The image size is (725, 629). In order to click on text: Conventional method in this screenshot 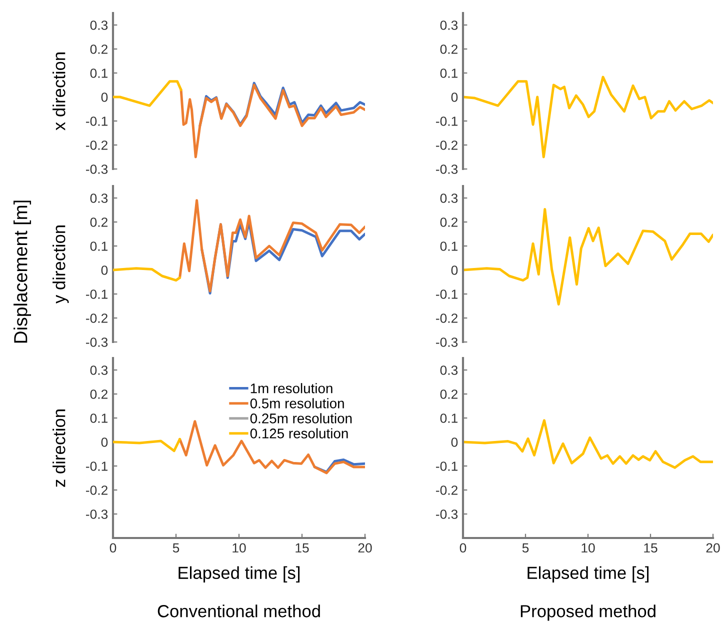, I will do `click(239, 611)`.